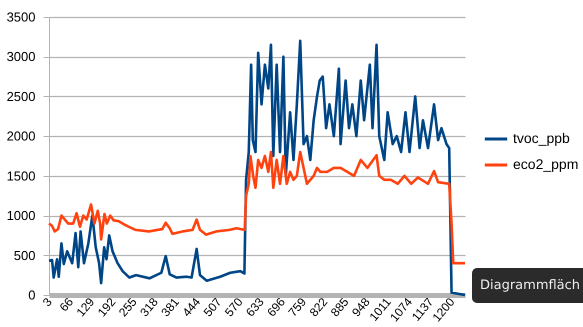  I want to click on x-tick-label: 66, so click(66, 304).